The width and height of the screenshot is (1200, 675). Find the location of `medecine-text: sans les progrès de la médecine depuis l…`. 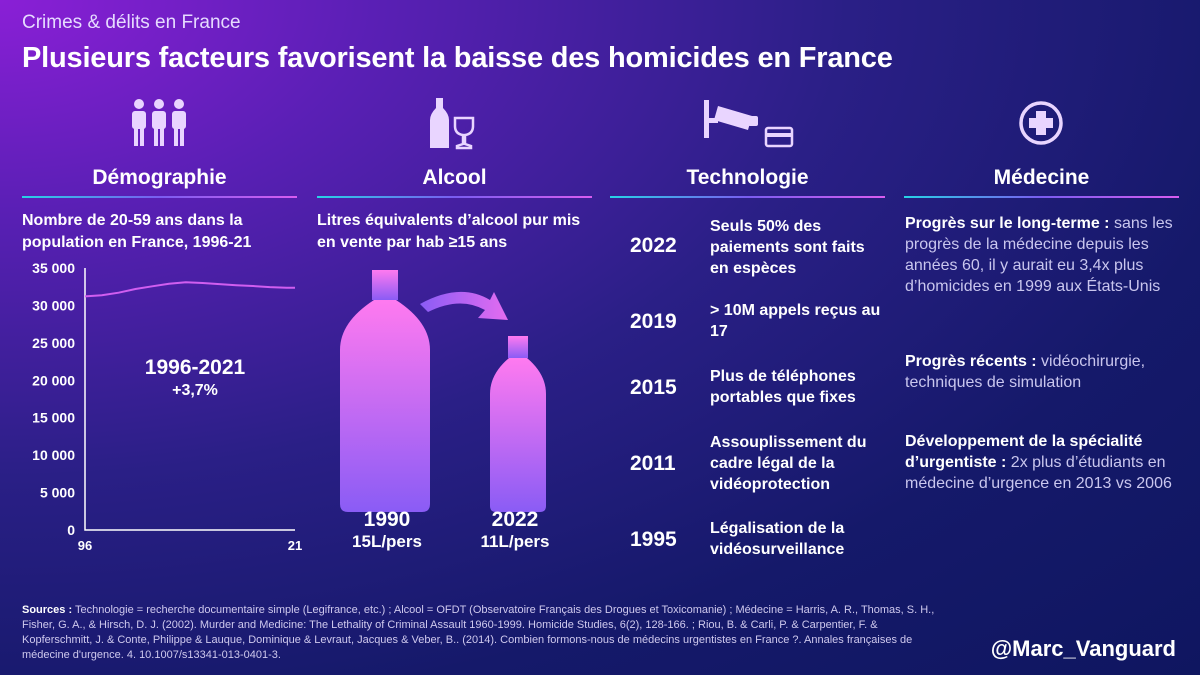

medecine-text: sans les progrès de la médecine depuis l… is located at coordinates (1039, 255).